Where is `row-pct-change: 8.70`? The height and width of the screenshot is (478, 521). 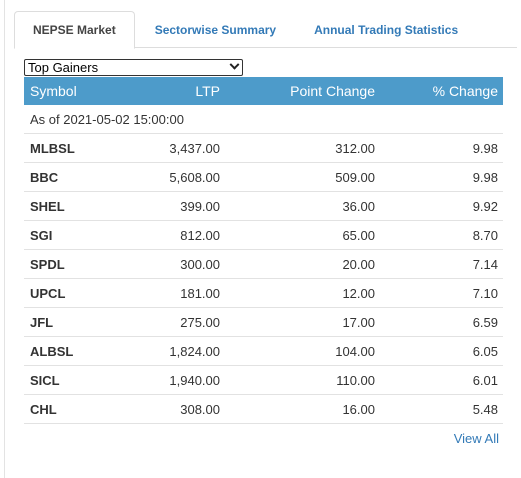 row-pct-change: 8.70 is located at coordinates (485, 235).